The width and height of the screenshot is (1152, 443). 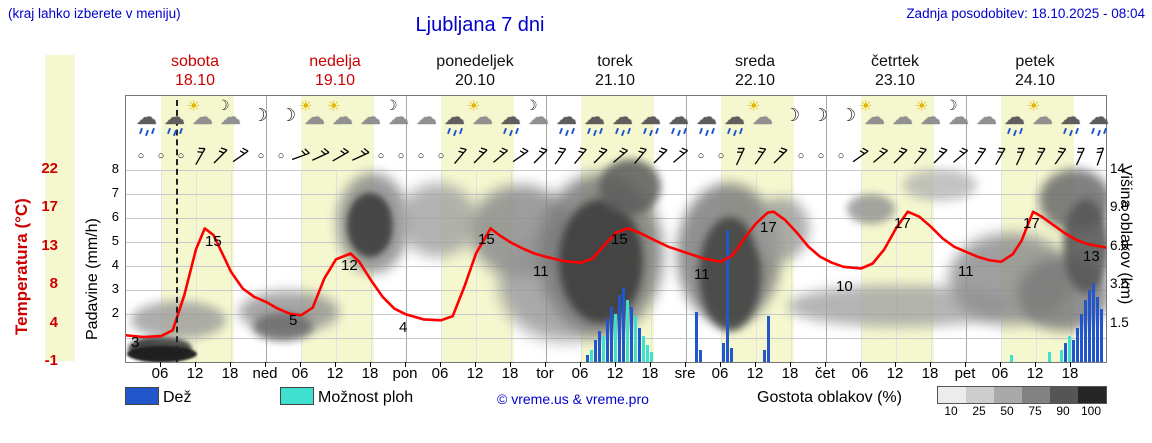 I want to click on temperature-value-label: 3, so click(x=135, y=342).